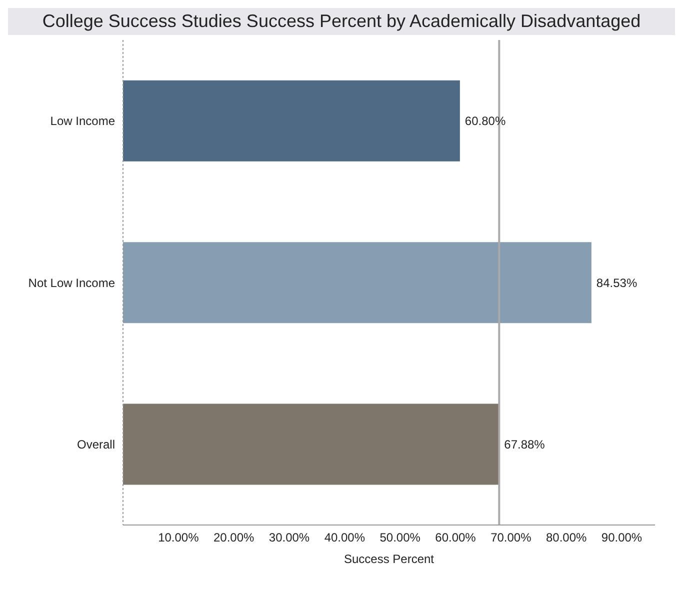  What do you see at coordinates (289, 537) in the screenshot?
I see `x-tick-label: 30.00%` at bounding box center [289, 537].